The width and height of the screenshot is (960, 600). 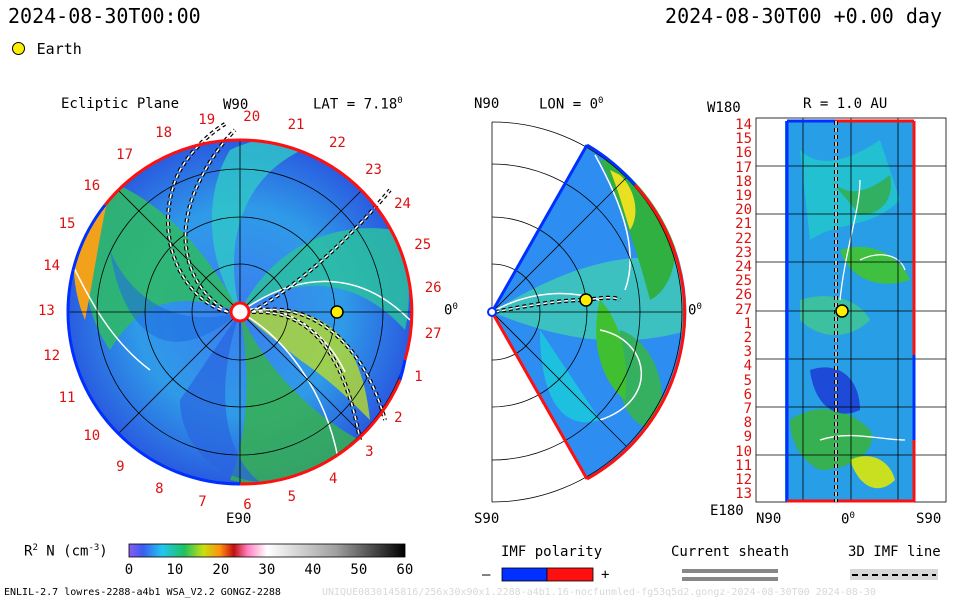 What do you see at coordinates (164, 132) in the screenshot?
I see `carrington-label: 18` at bounding box center [164, 132].